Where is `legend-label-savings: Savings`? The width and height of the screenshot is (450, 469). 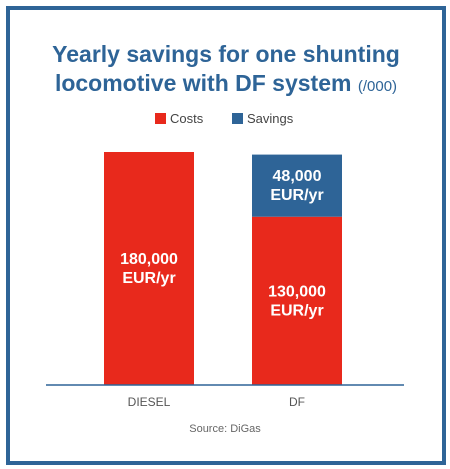 legend-label-savings: Savings is located at coordinates (270, 118).